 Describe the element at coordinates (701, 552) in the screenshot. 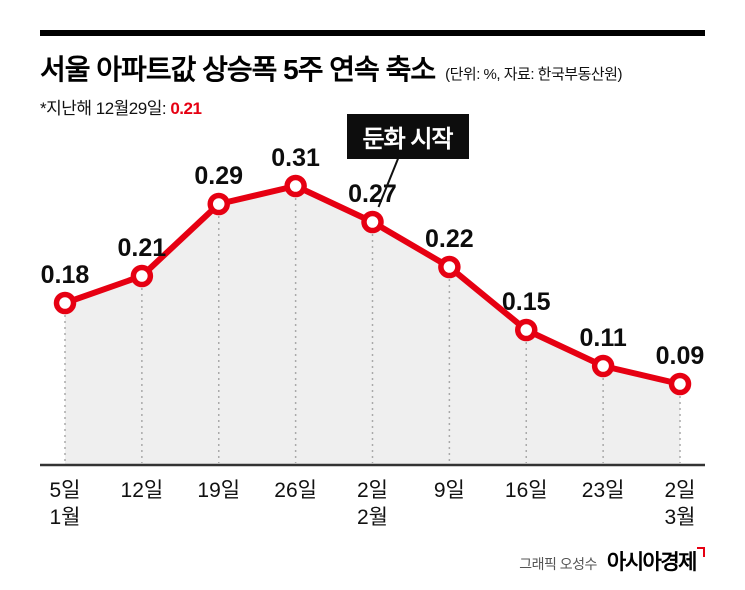

I see `logo-mark-icon` at that location.